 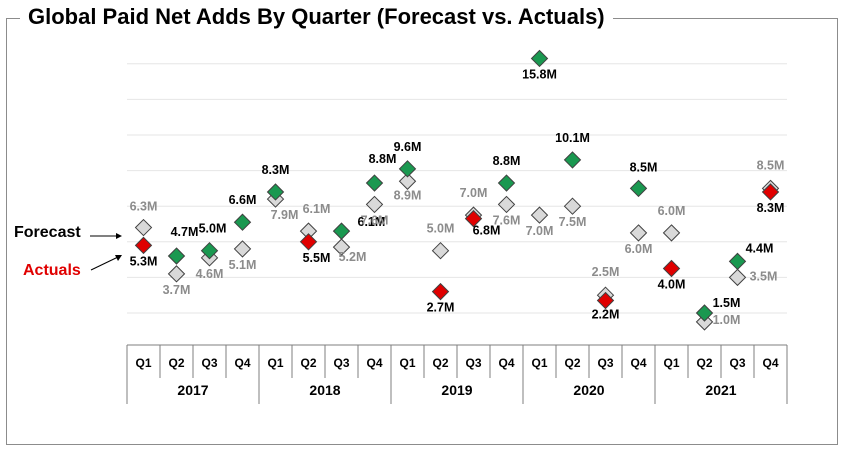 I want to click on actual-data-label: 15.8M, so click(x=539, y=74).